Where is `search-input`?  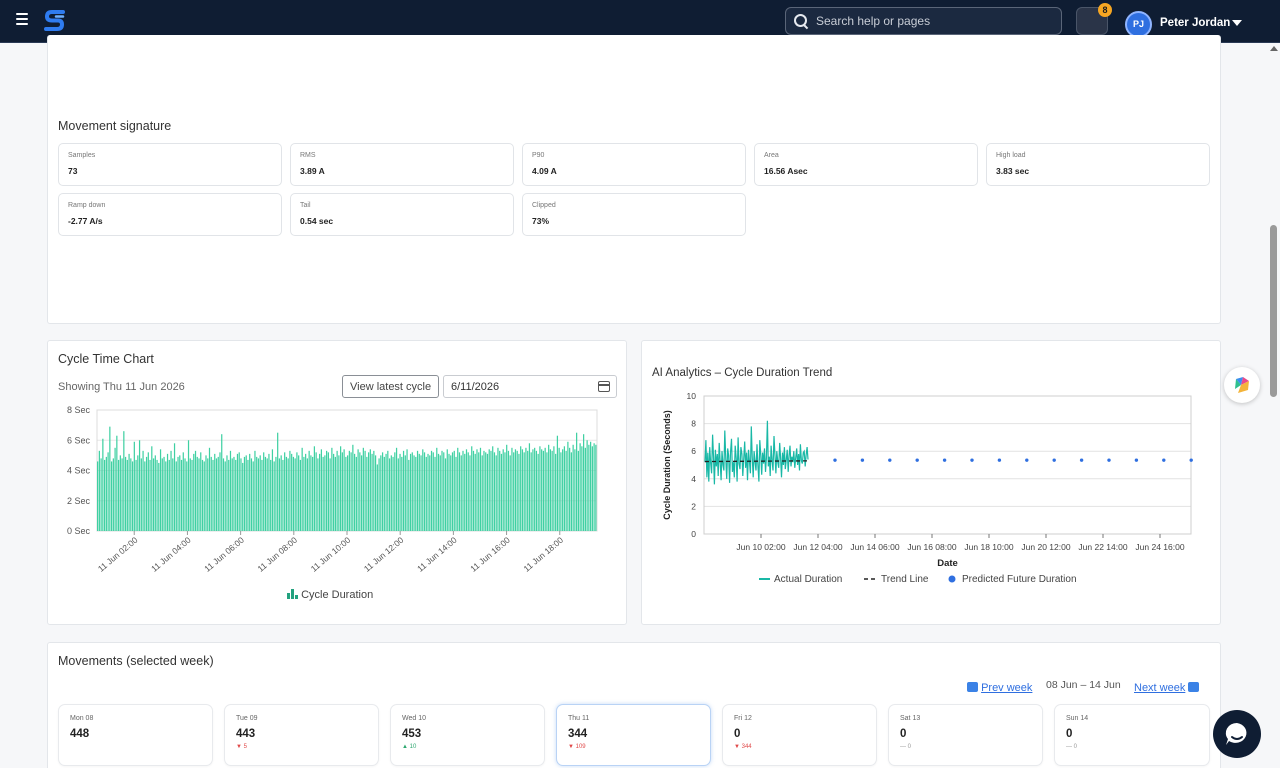
search-input is located at coordinates (931, 21).